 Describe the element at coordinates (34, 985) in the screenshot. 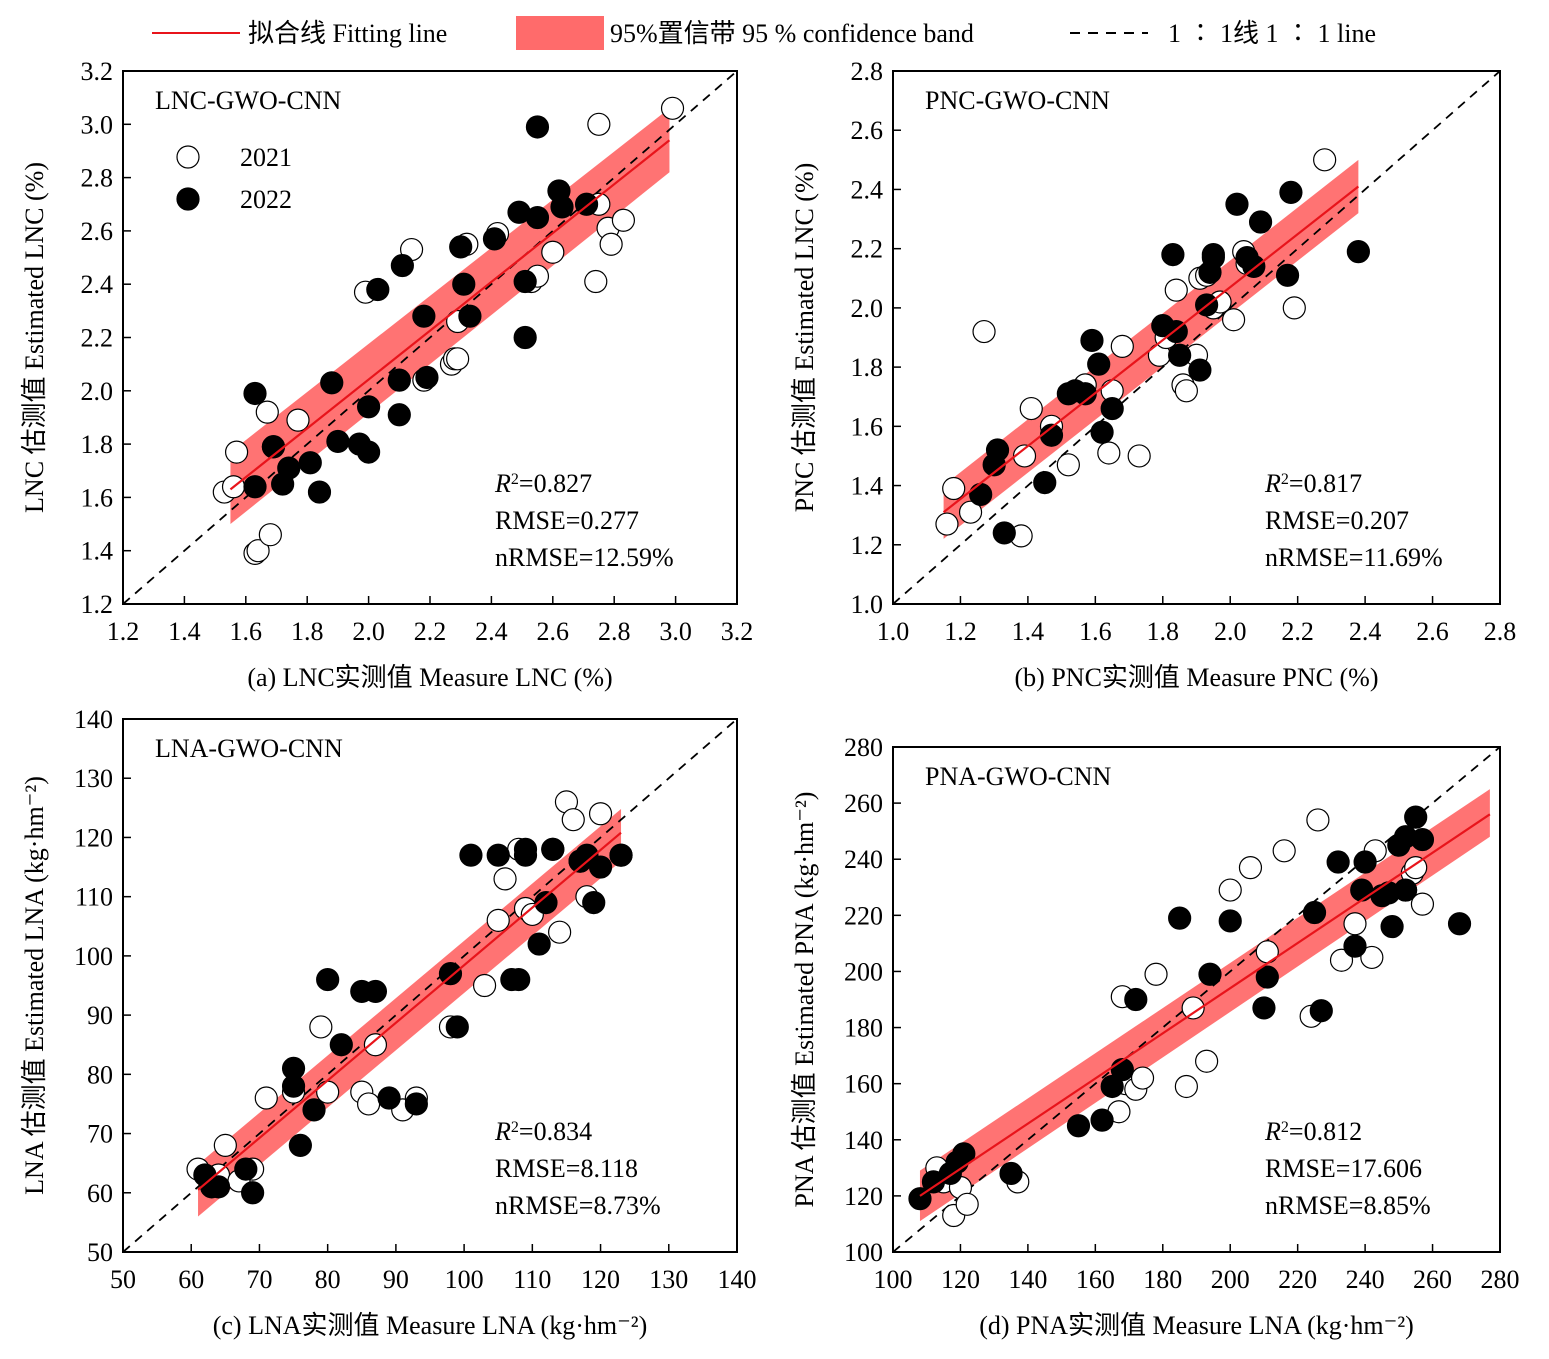

I see `panel-c-ylabel: LNA 估测值 Estimated LNA (kg·hm⁻²)` at that location.